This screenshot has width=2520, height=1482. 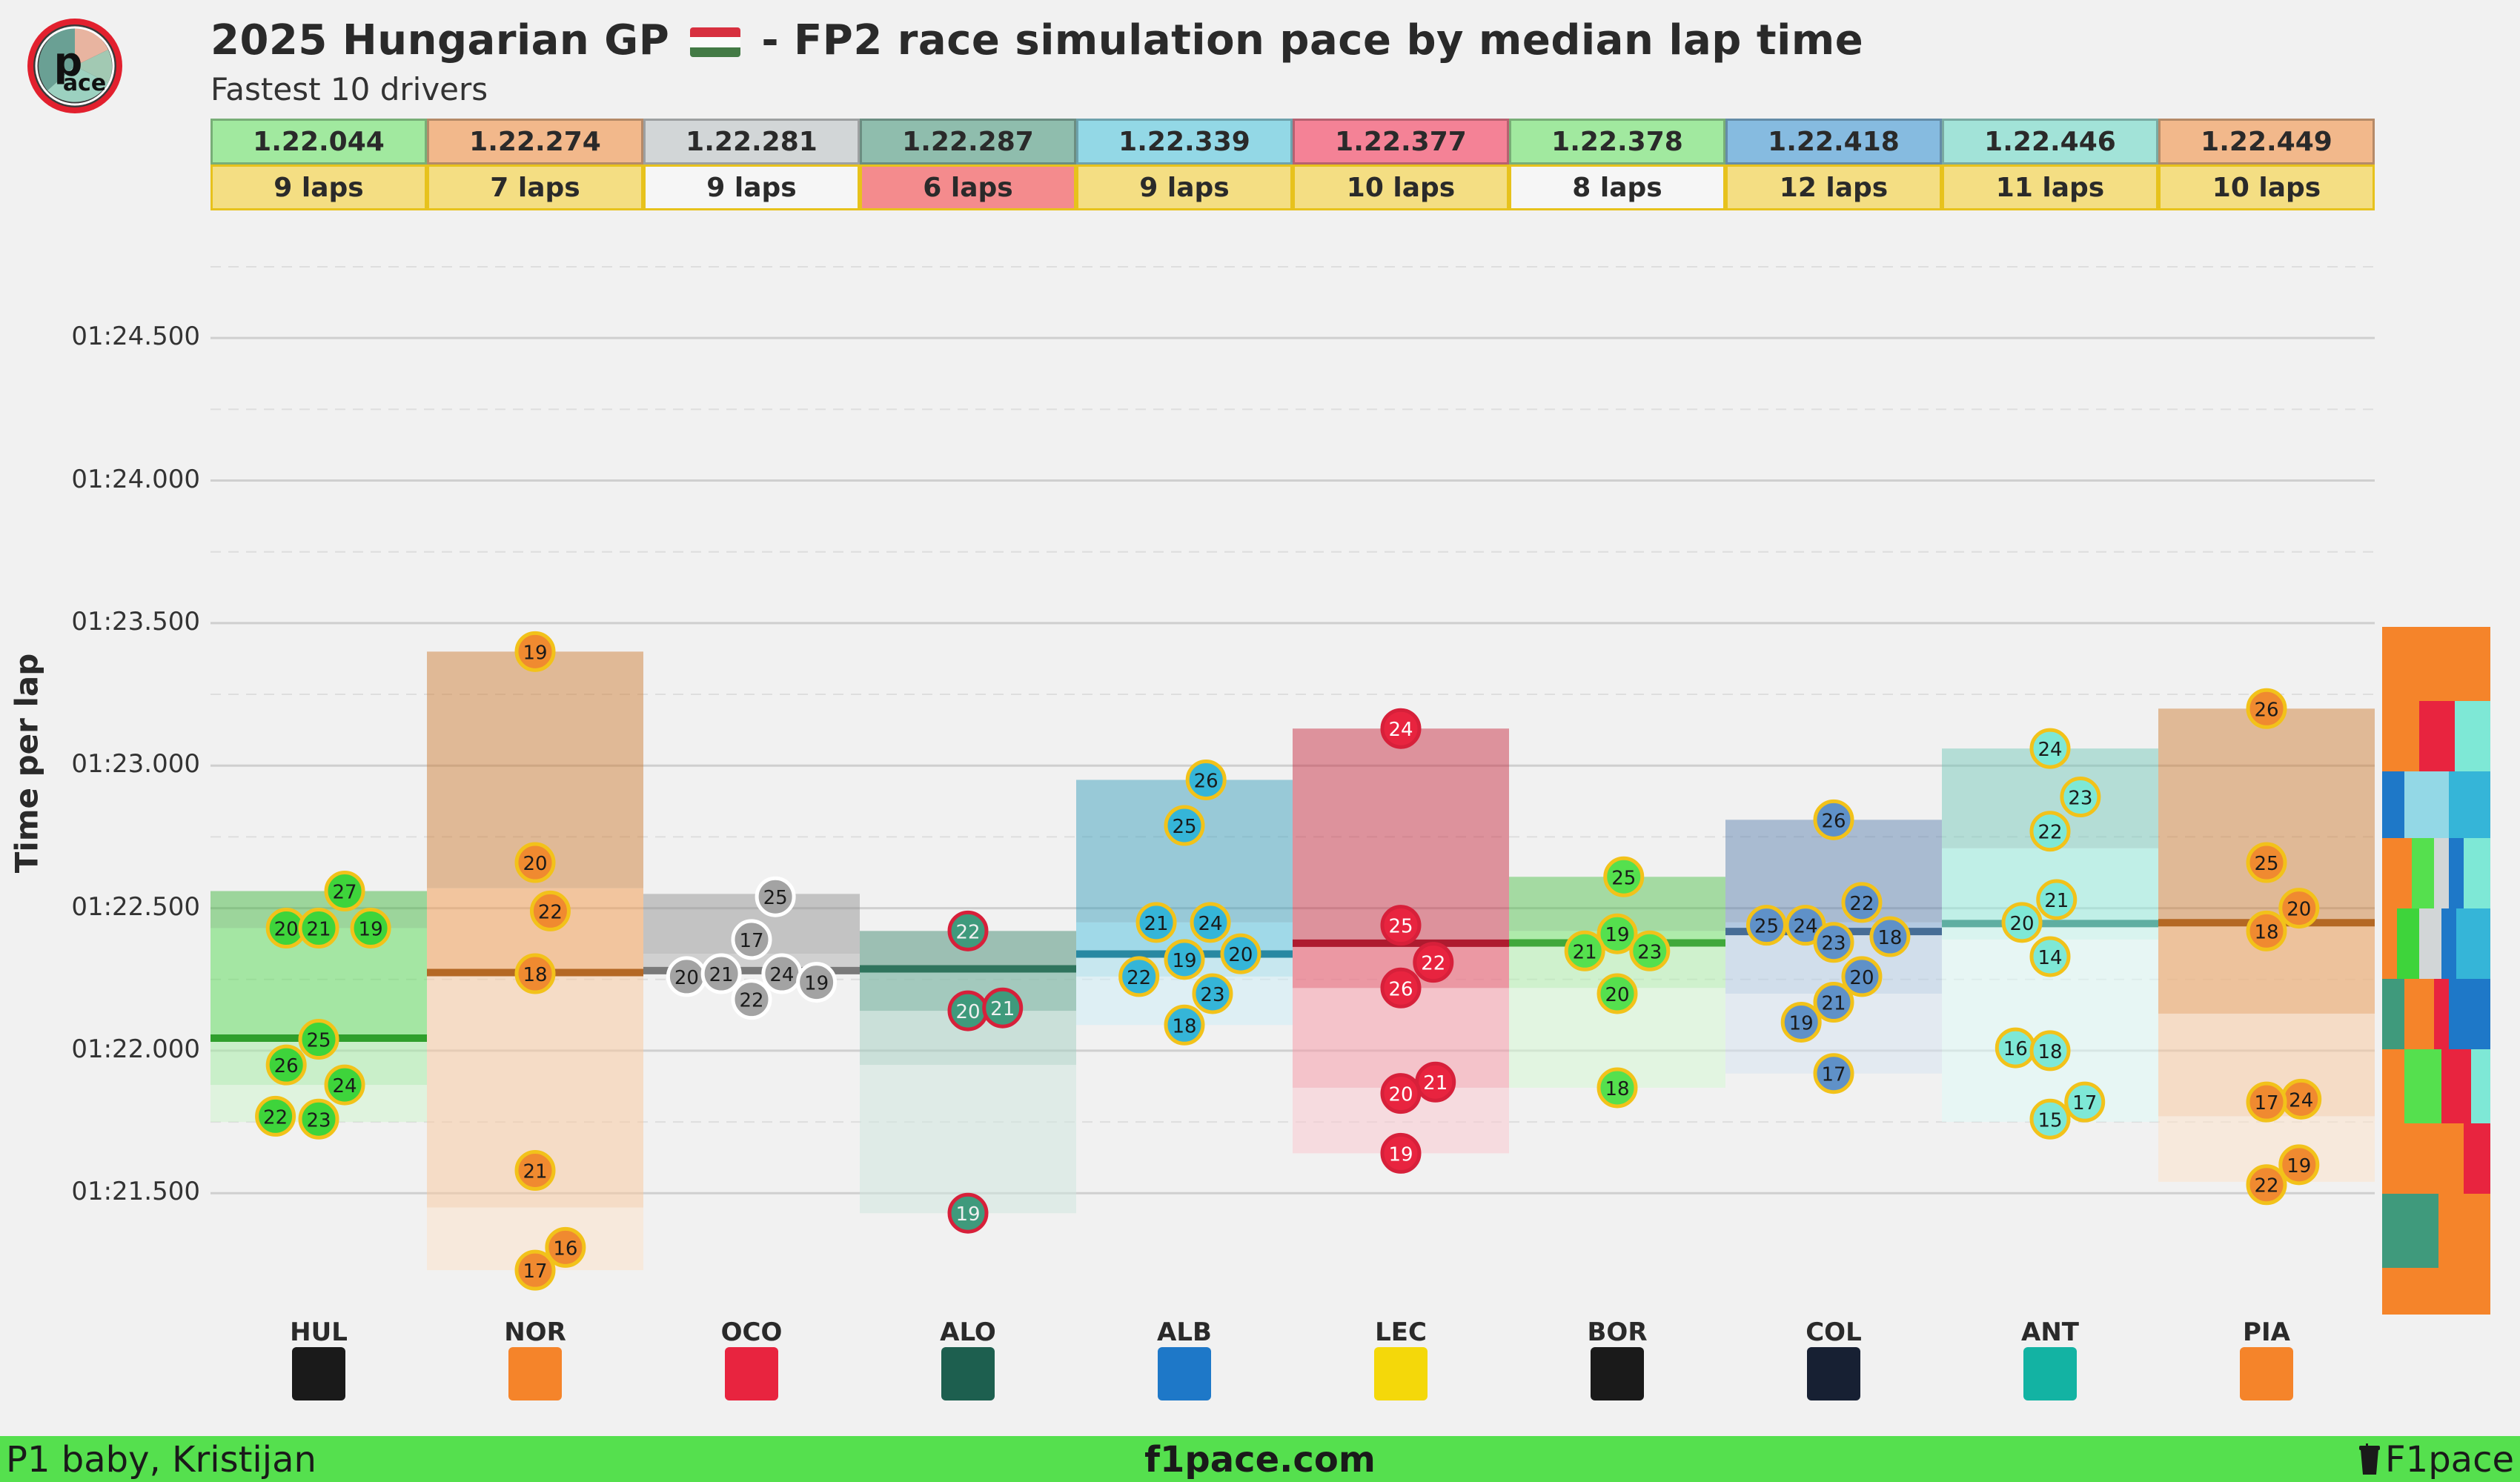 What do you see at coordinates (1184, 1373) in the screenshot?
I see `williams-team-icon` at bounding box center [1184, 1373].